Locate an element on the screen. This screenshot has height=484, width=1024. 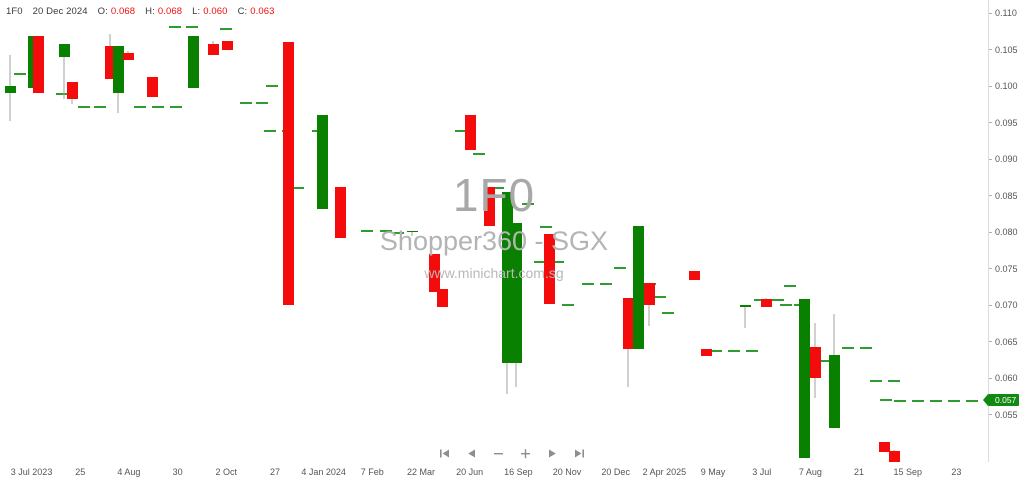
date-tick-label: 23 is located at coordinates (956, 472).